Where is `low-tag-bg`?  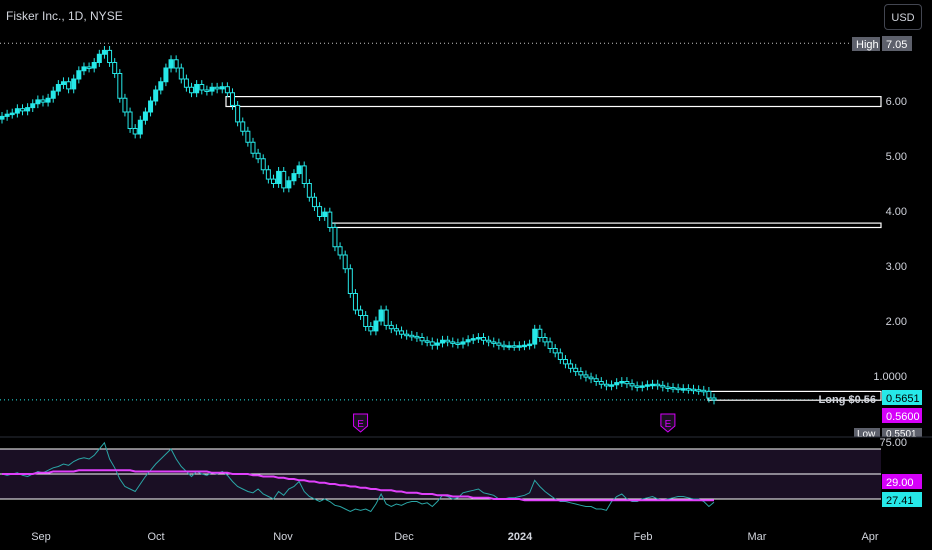
low-tag-bg is located at coordinates (867, 432).